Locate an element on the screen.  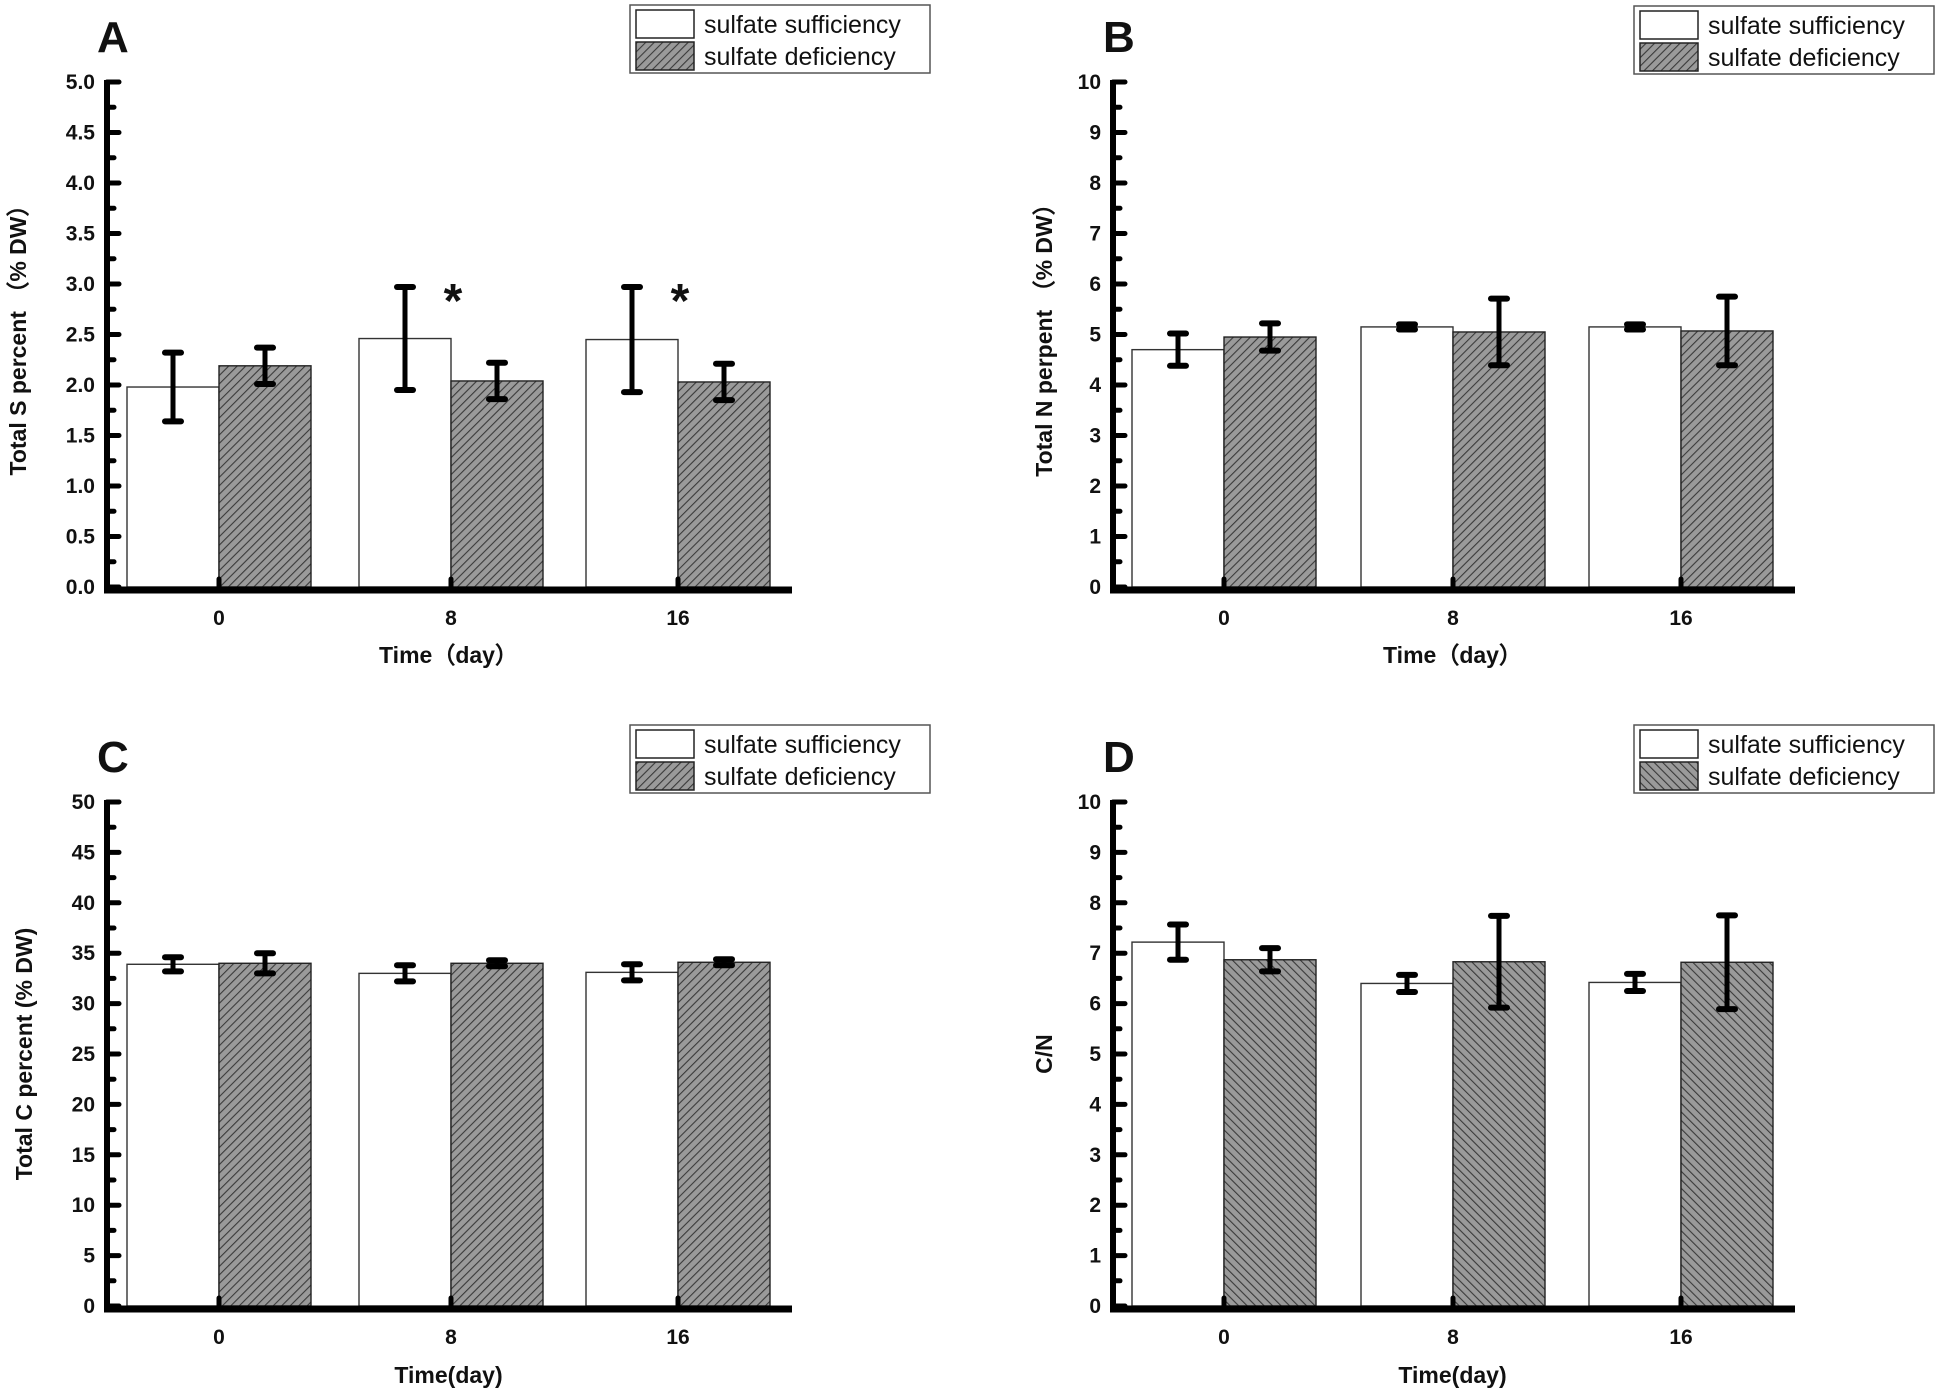
y-tick-label: 9 is located at coordinates (1095, 852).